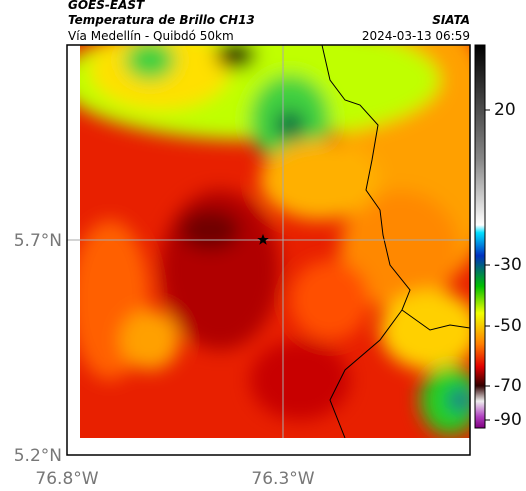 The image size is (526, 491). I want to click on y-label: 5.2°N, so click(38, 456).